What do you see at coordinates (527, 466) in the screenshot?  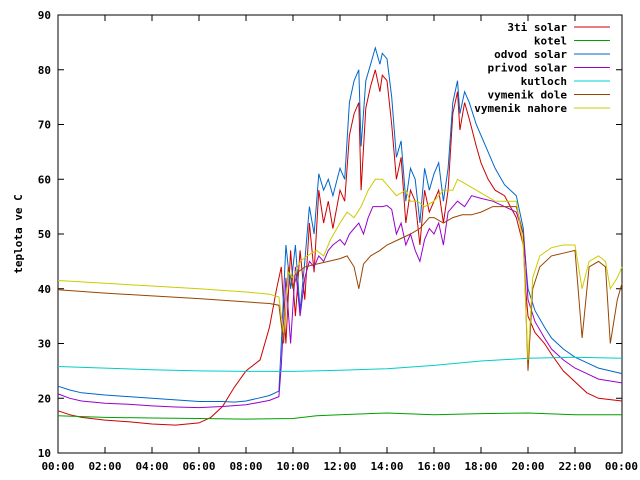 I see `x-tick-label: 20:00` at bounding box center [527, 466].